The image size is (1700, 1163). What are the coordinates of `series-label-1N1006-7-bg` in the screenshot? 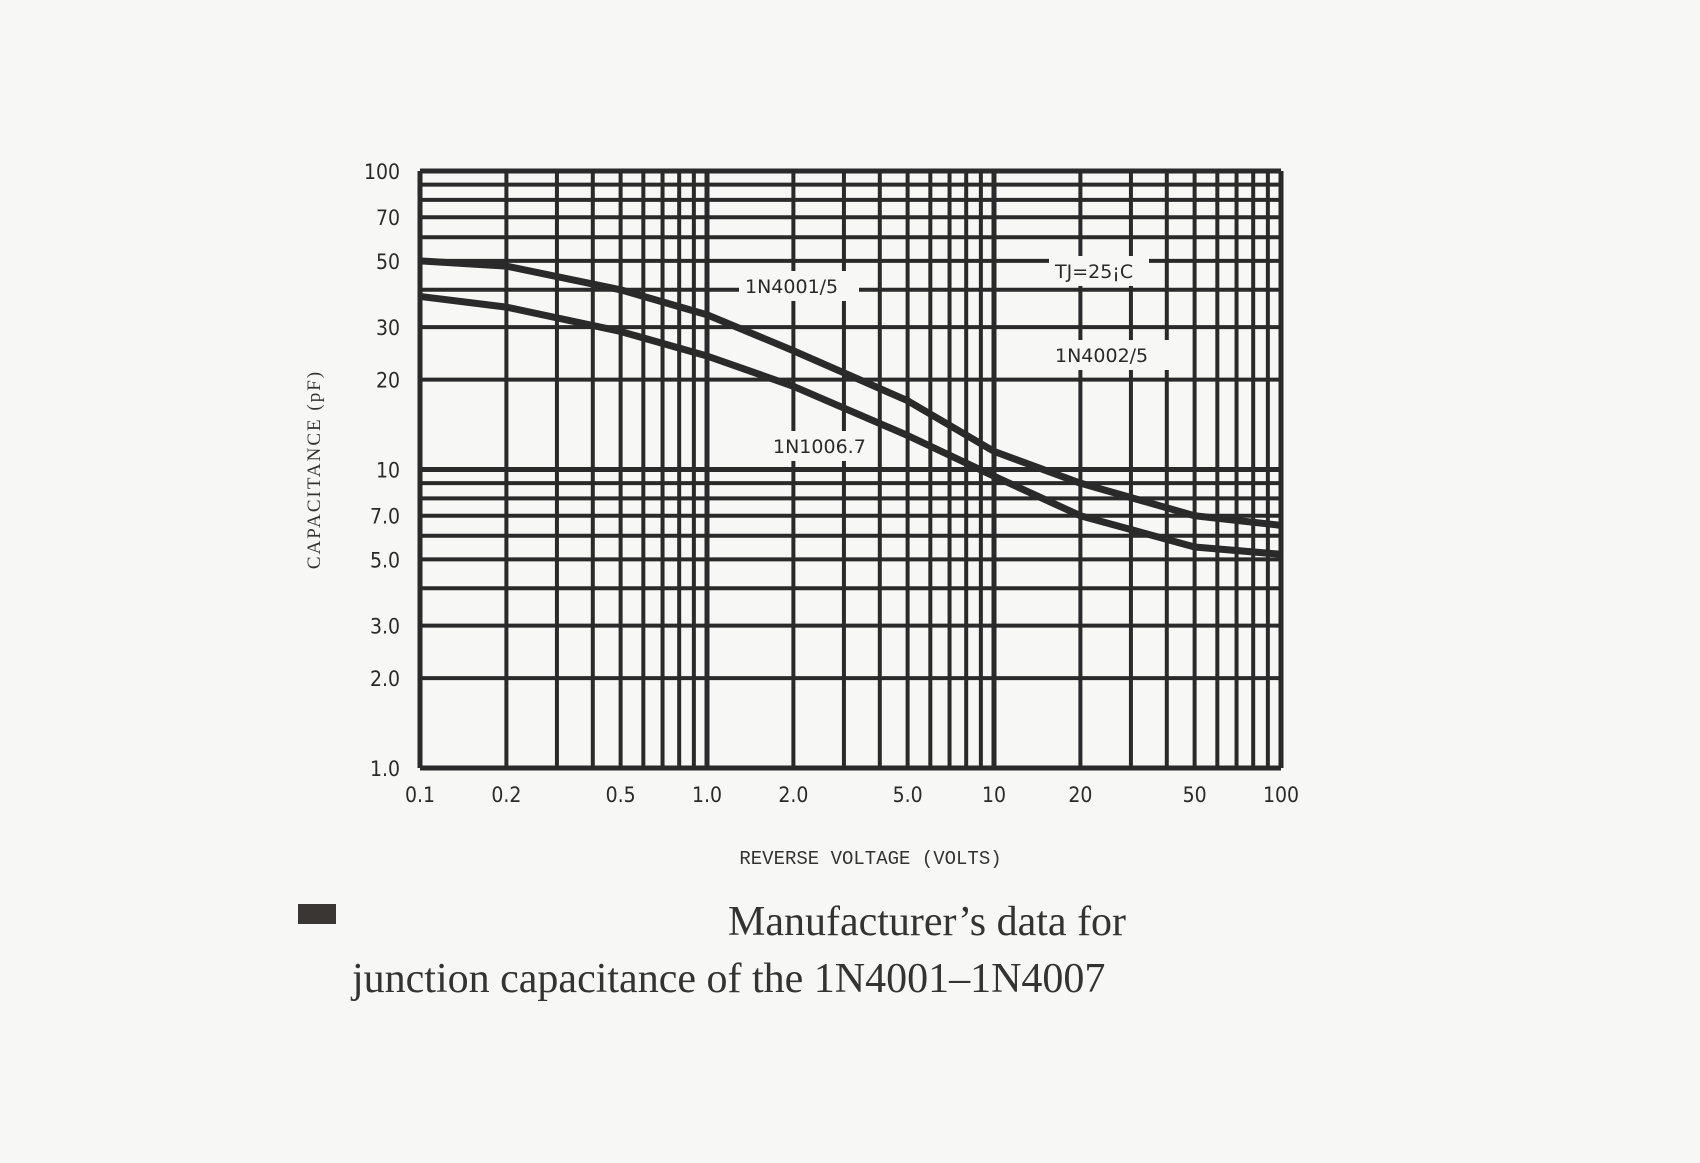 It's located at (822, 446).